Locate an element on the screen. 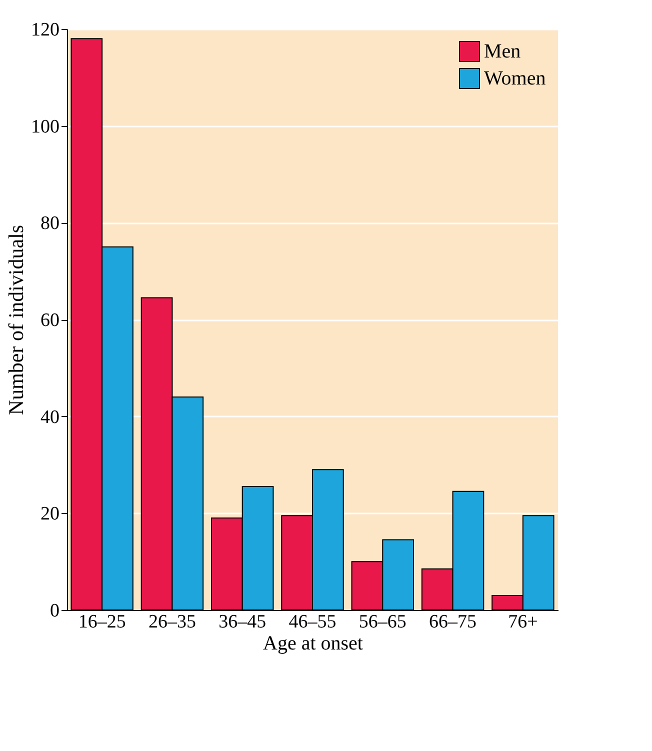  x-tick-label: 26–35 is located at coordinates (172, 622).